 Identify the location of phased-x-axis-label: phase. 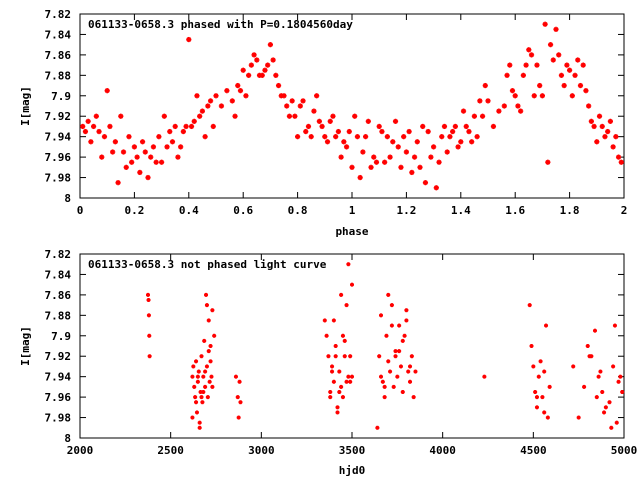
(351, 231).